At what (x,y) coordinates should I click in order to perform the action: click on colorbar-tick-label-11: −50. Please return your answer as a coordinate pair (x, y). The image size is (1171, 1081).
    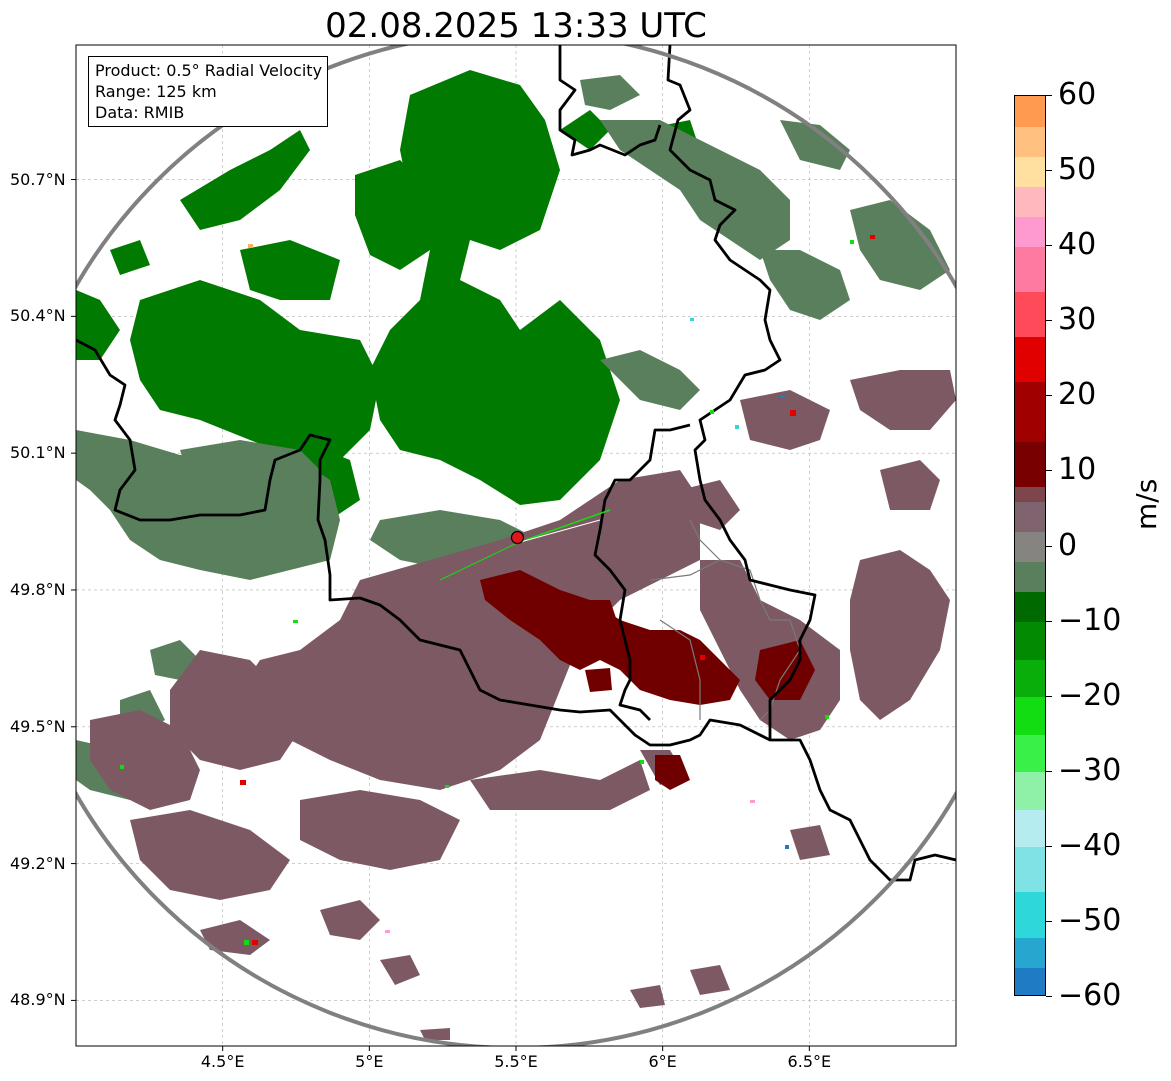
    Looking at the image, I should click on (1090, 920).